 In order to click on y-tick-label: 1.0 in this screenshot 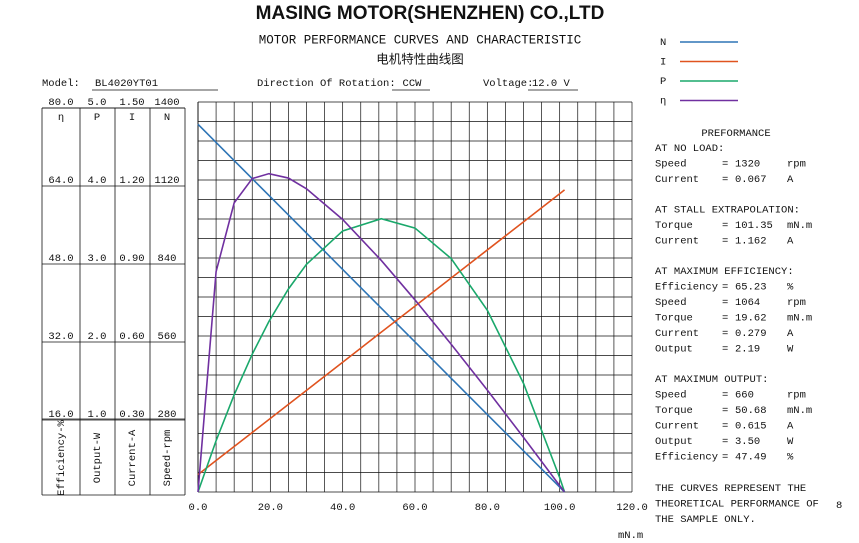, I will do `click(97, 415)`.